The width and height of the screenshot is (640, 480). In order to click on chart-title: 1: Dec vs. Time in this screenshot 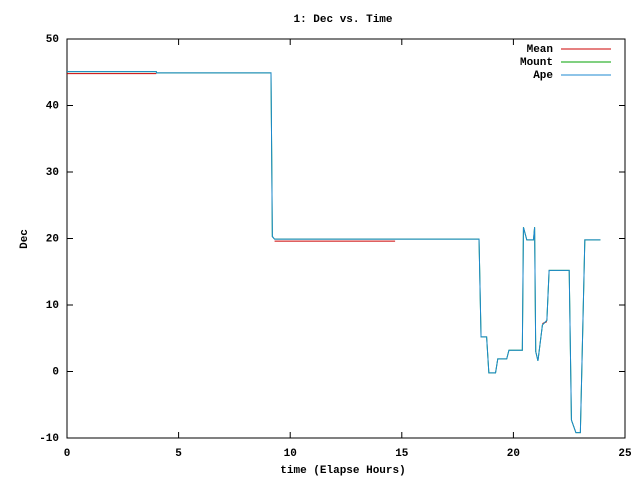, I will do `click(342, 20)`.